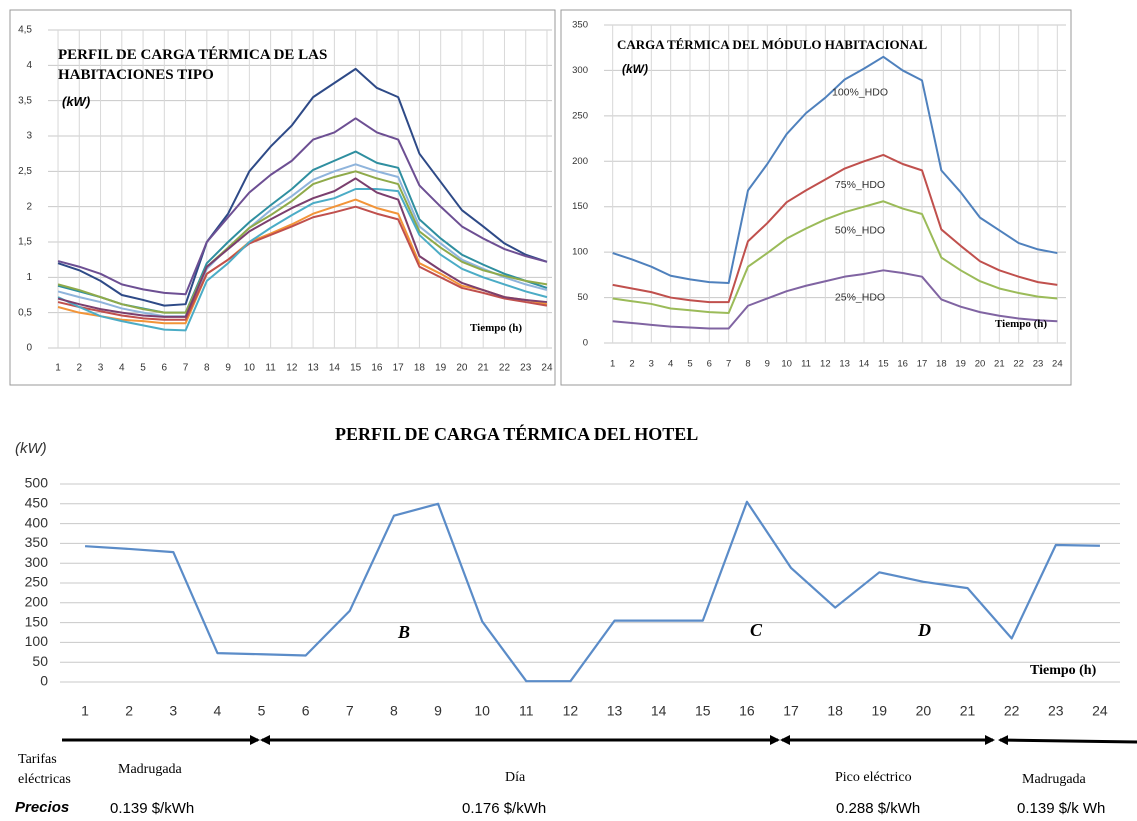  I want to click on annotation: C, so click(756, 630).